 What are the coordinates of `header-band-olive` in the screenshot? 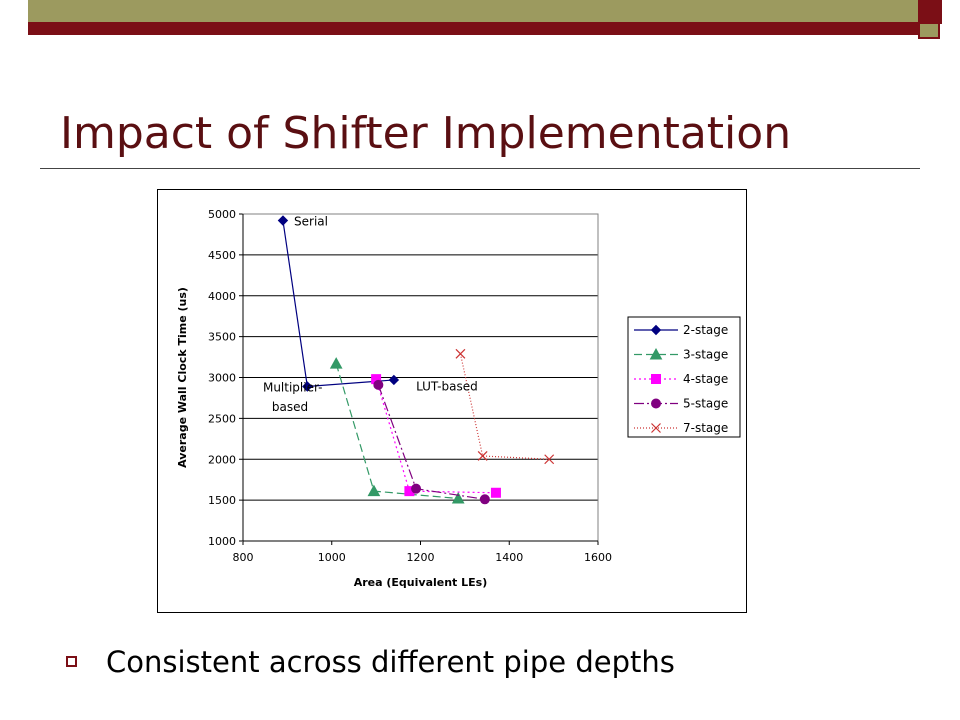 It's located at (473, 11).